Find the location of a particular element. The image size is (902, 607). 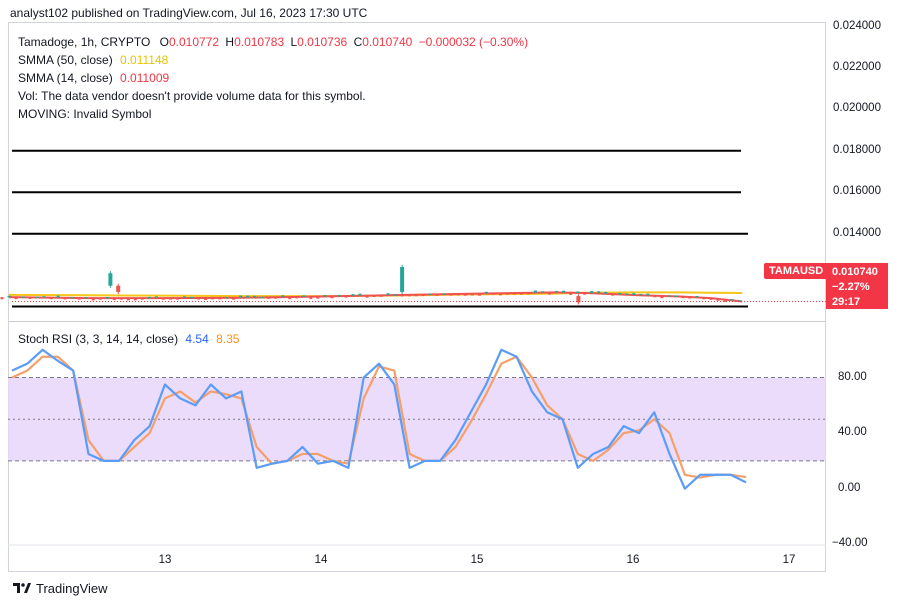

symbol-name: Tamadoge, 1h, CRYPTO is located at coordinates (84, 42).